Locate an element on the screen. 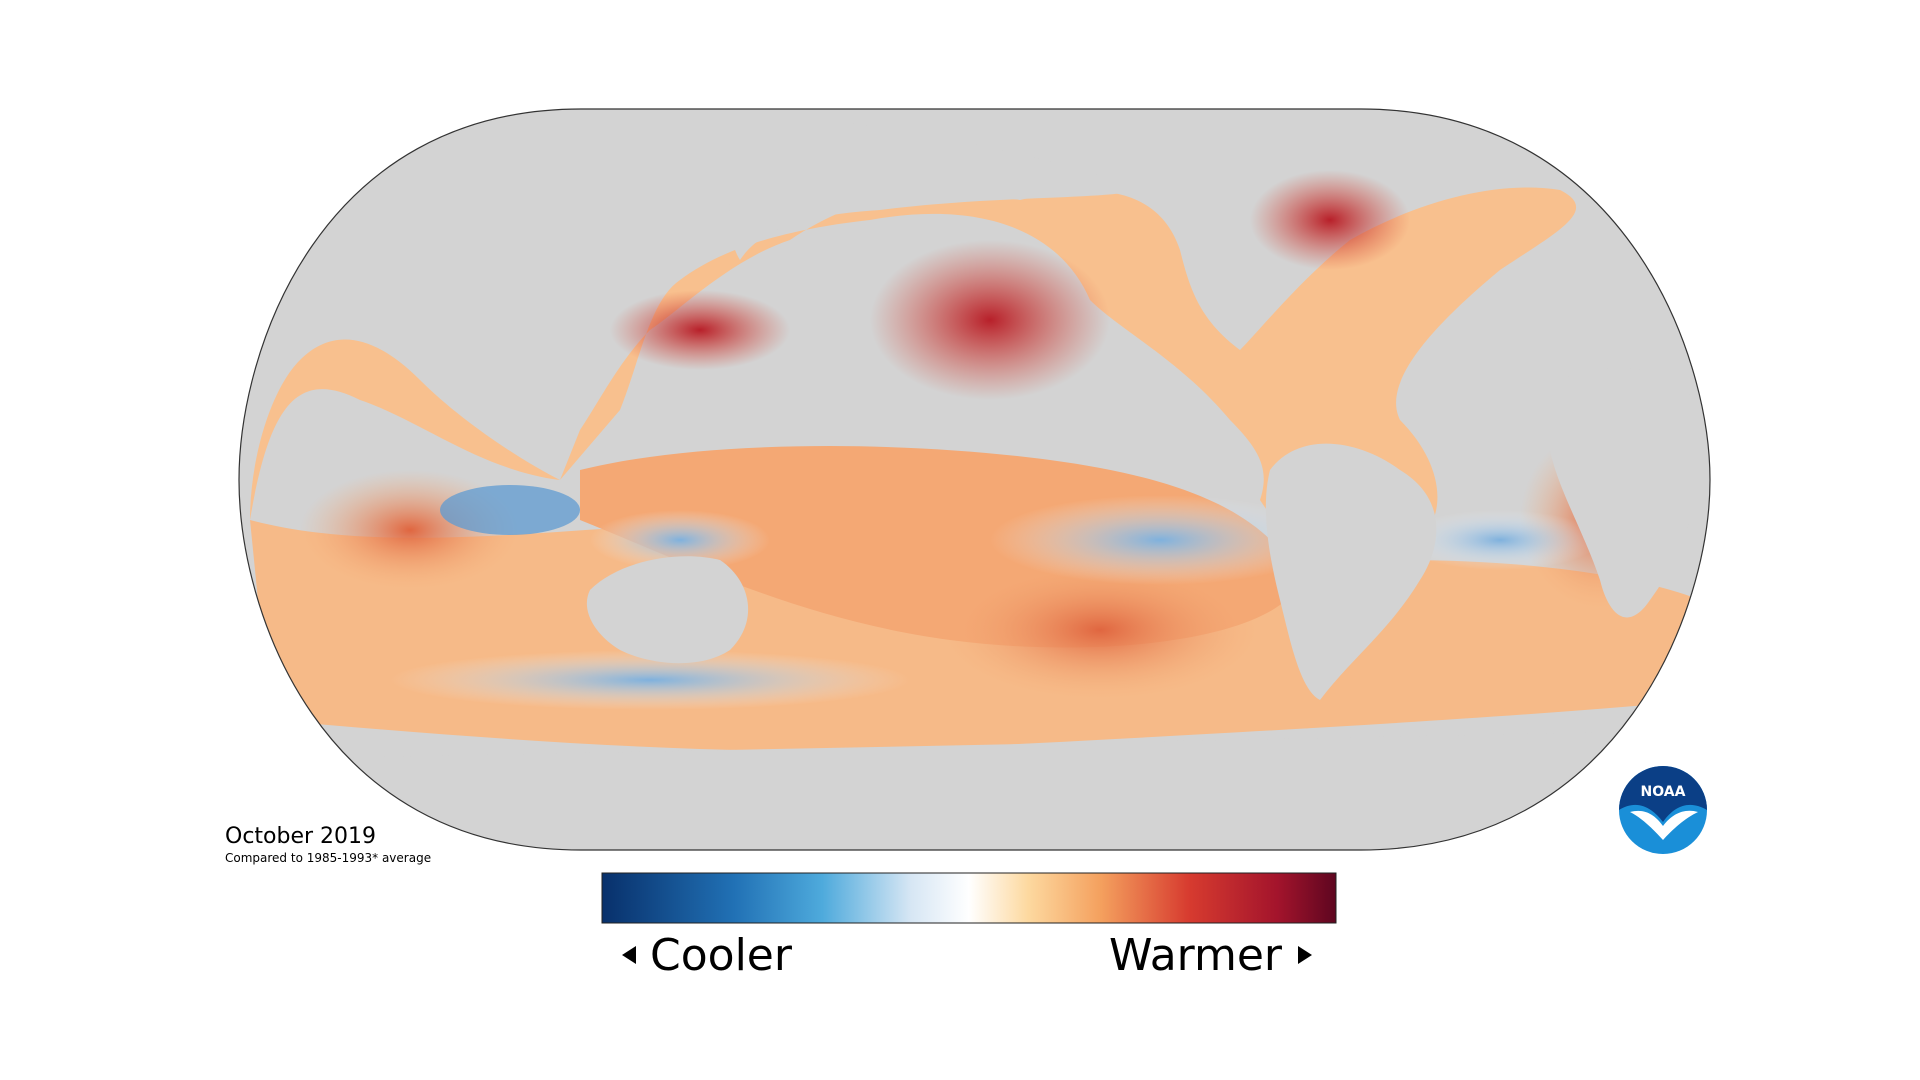 This screenshot has width=1920, height=1080. map-date: October 2019 is located at coordinates (300, 836).